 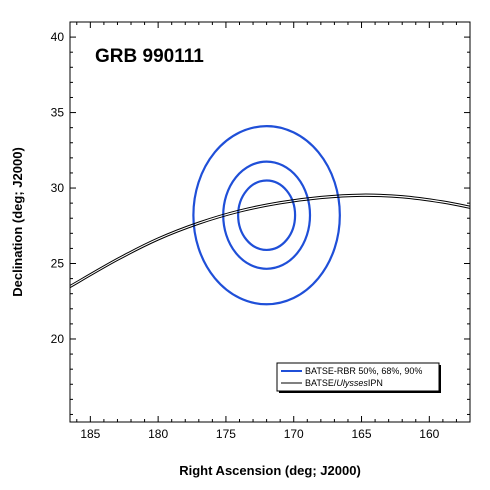 I want to click on legend-box, so click(x=358, y=377).